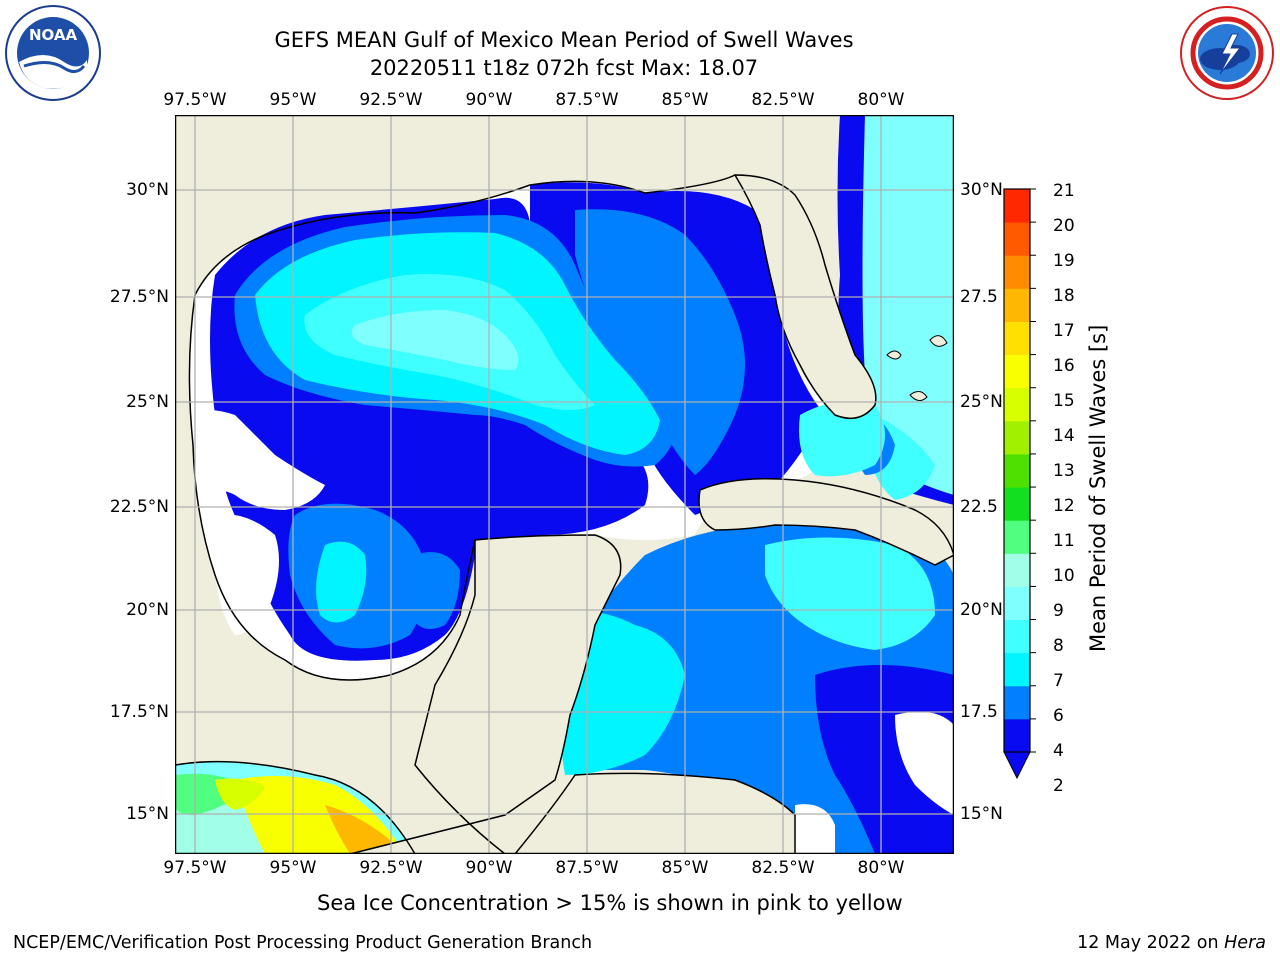  Describe the element at coordinates (1064, 576) in the screenshot. I see `colorbar-tick-label: 10` at that location.